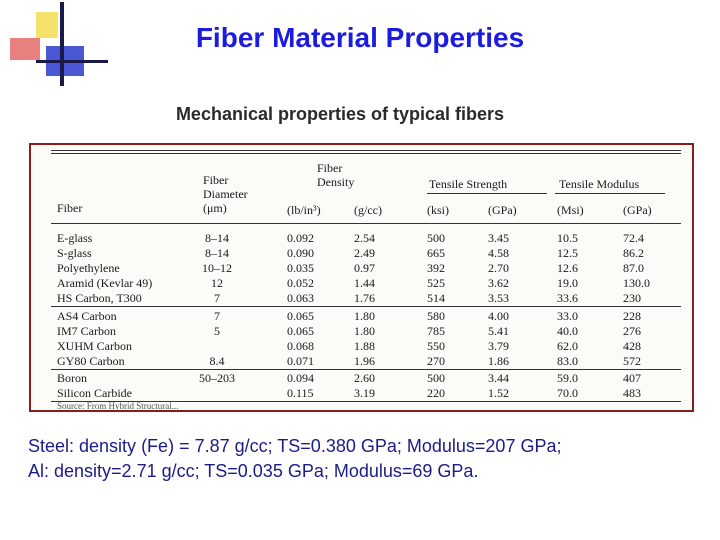  I want to click on fiber-diameter: 50–203, so click(217, 378).